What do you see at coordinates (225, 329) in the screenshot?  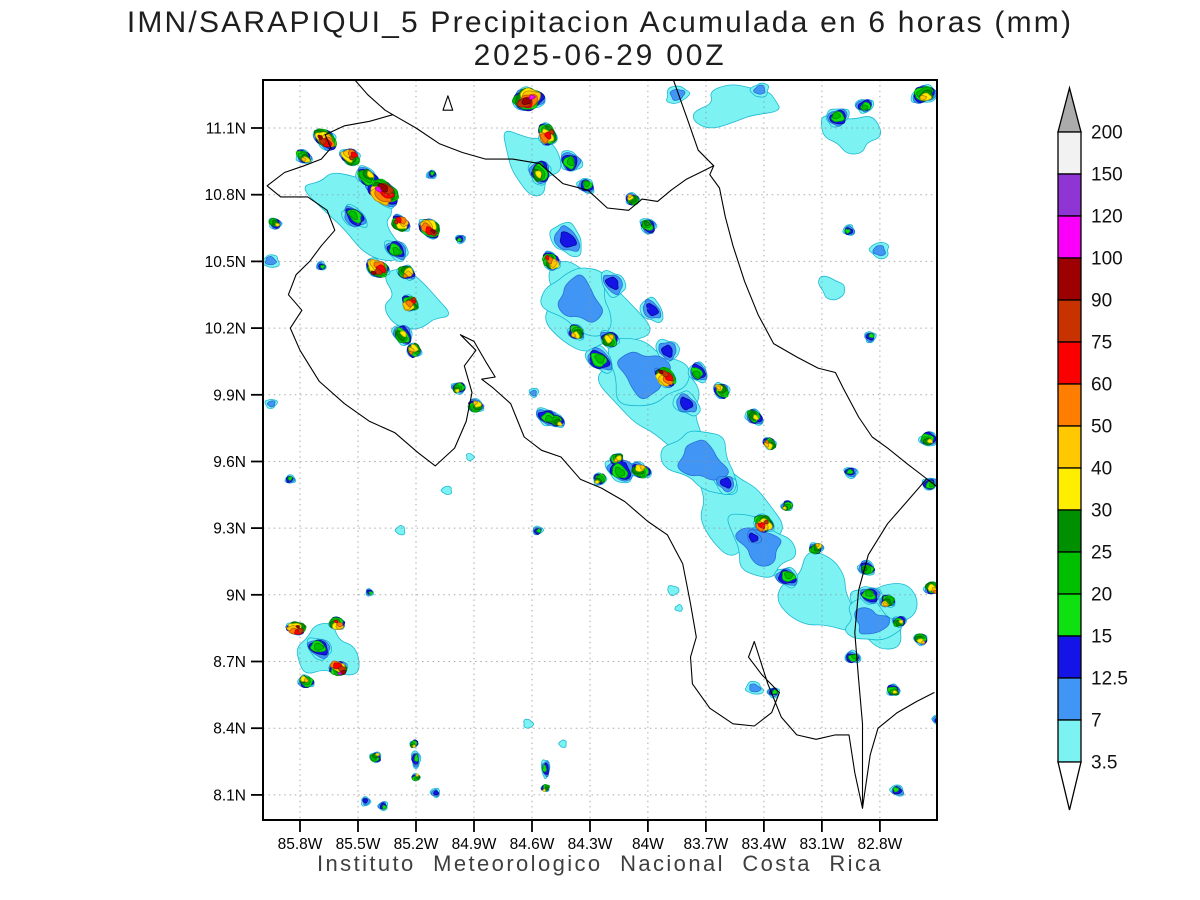 I see `lat-tick-label: 10.2N` at bounding box center [225, 329].